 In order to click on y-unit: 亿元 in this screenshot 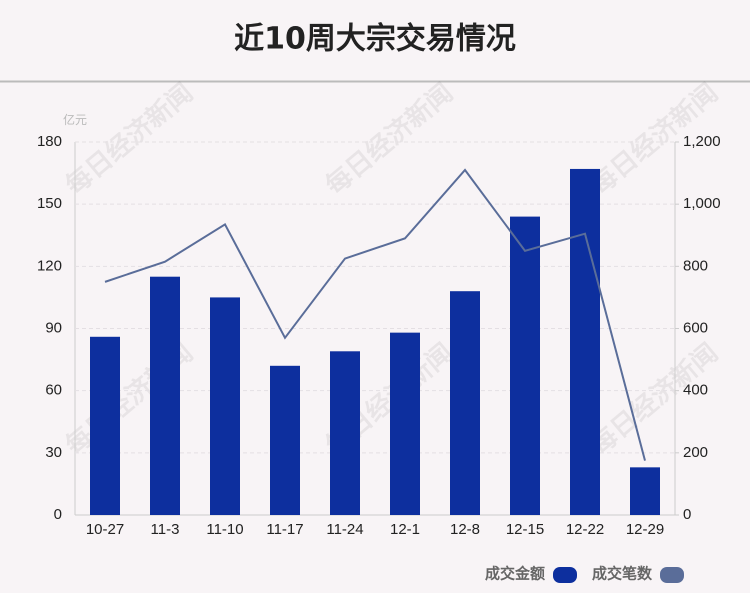, I will do `click(75, 119)`.